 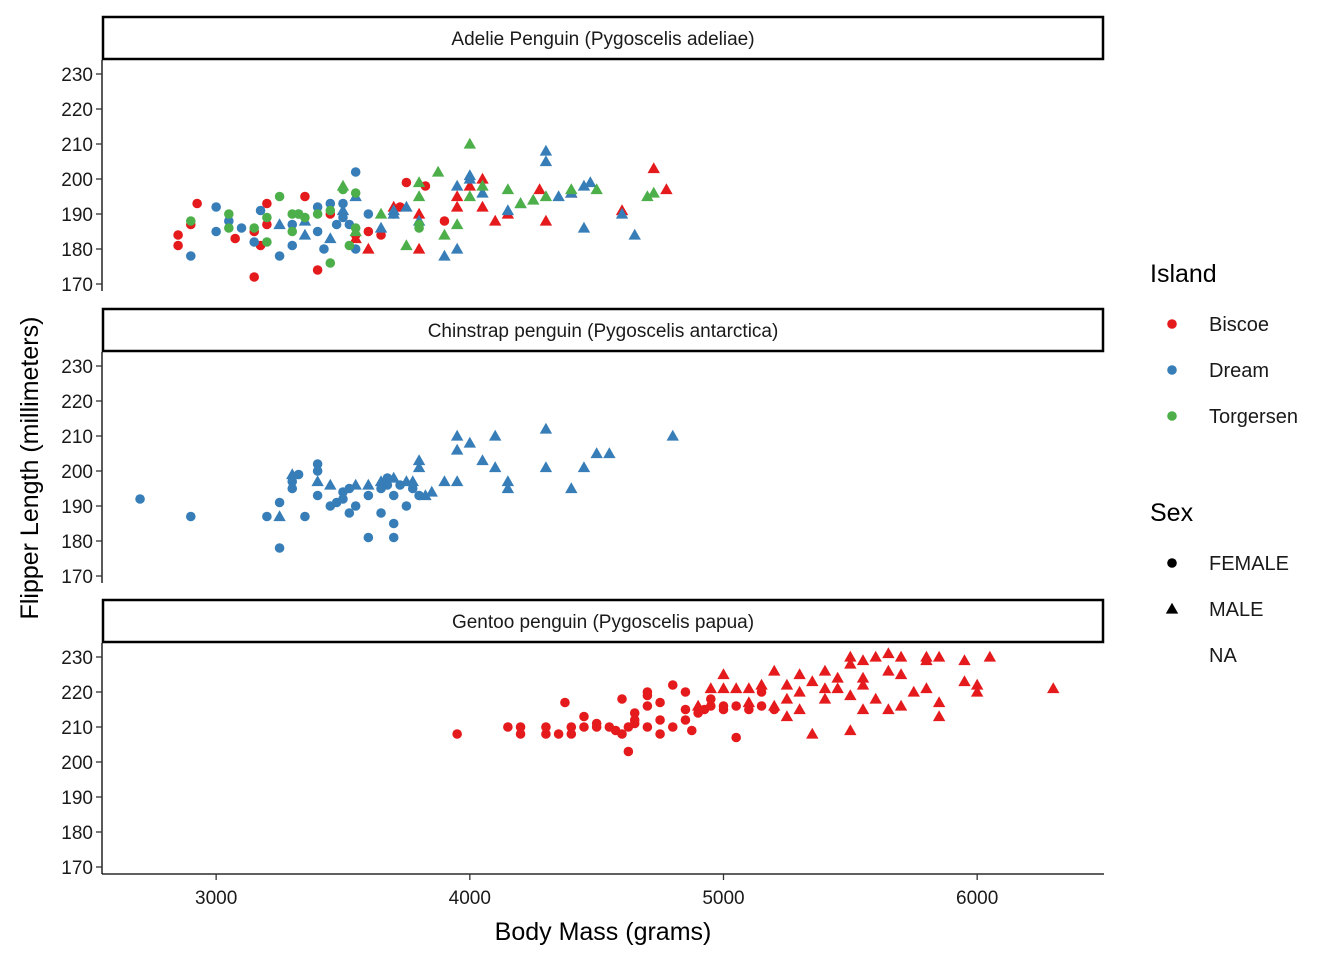 What do you see at coordinates (423, 209) in the screenshot?
I see `data-points` at bounding box center [423, 209].